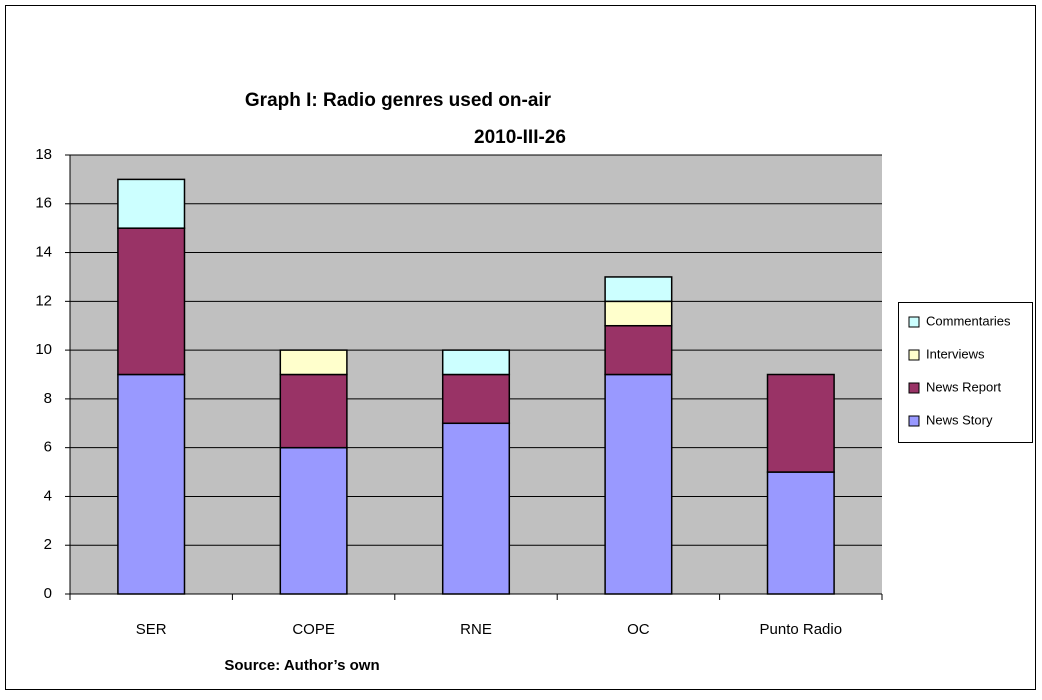 The height and width of the screenshot is (700, 1042). Describe the element at coordinates (48, 593) in the screenshot. I see `y-tick-label: 0` at that location.